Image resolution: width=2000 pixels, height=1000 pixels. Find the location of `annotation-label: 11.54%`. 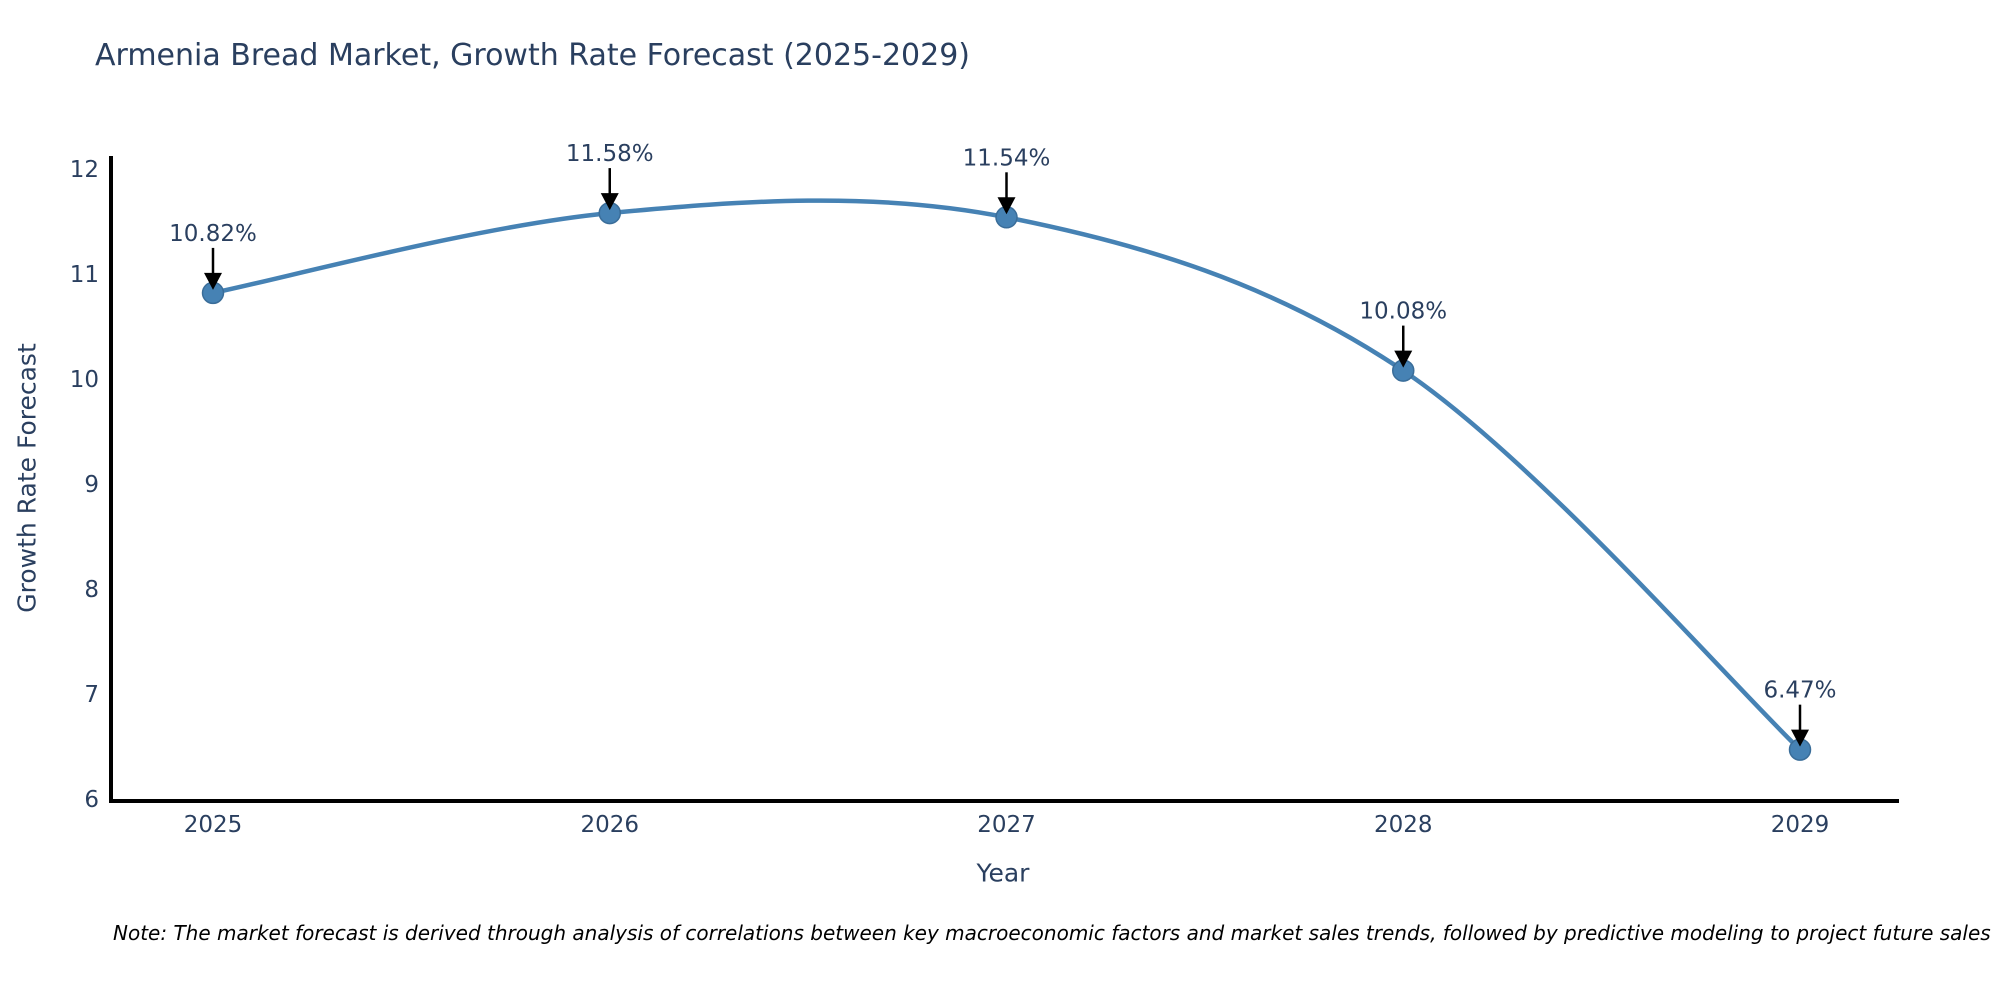

annotation-label: 11.54% is located at coordinates (1007, 158).